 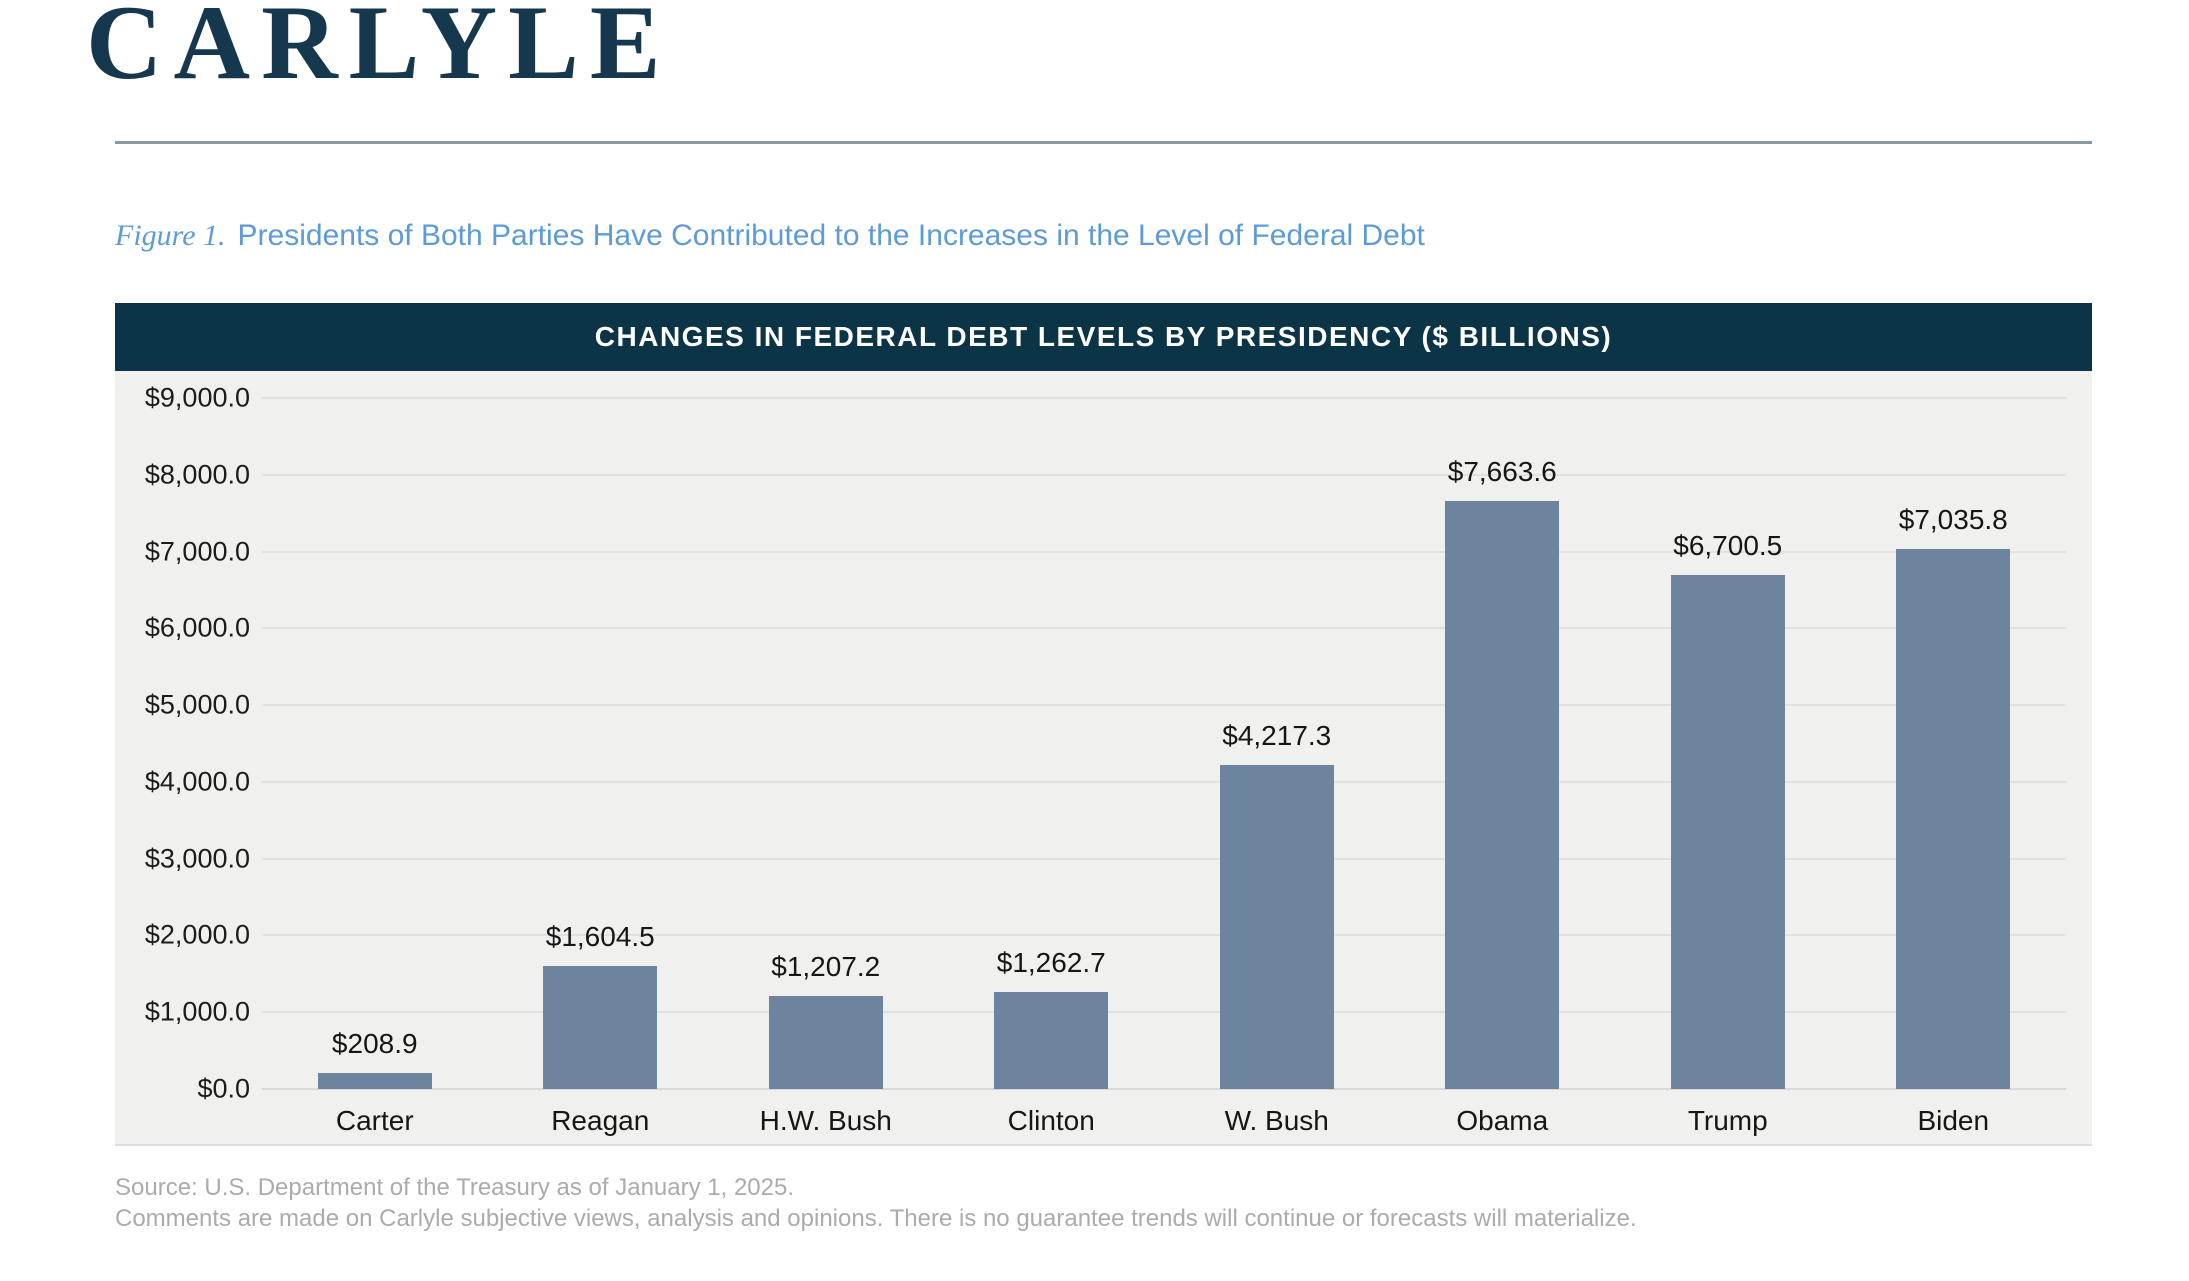 I want to click on bar-value-label: $1,207.2, so click(x=826, y=967).